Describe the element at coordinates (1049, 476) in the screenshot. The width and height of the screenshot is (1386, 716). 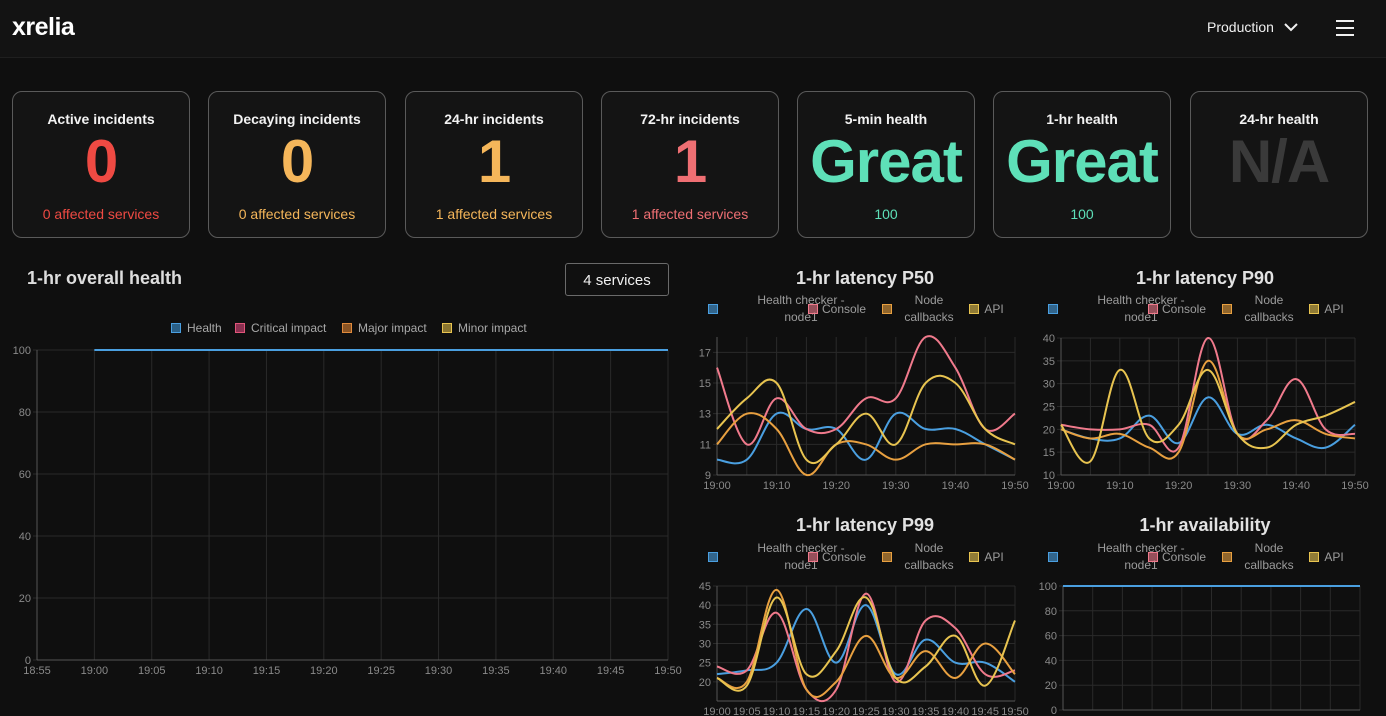
I see `y-tick-label: 10` at that location.